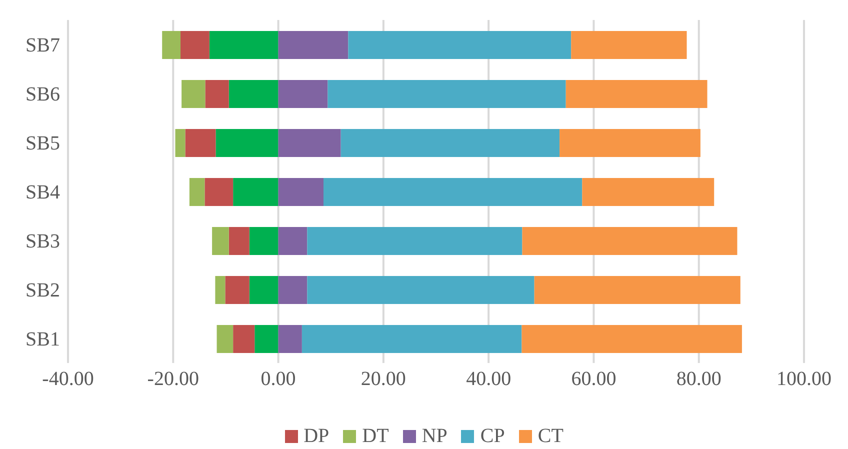 The image size is (848, 449). What do you see at coordinates (43, 45) in the screenshot?
I see `y-tick-label: SB7` at bounding box center [43, 45].